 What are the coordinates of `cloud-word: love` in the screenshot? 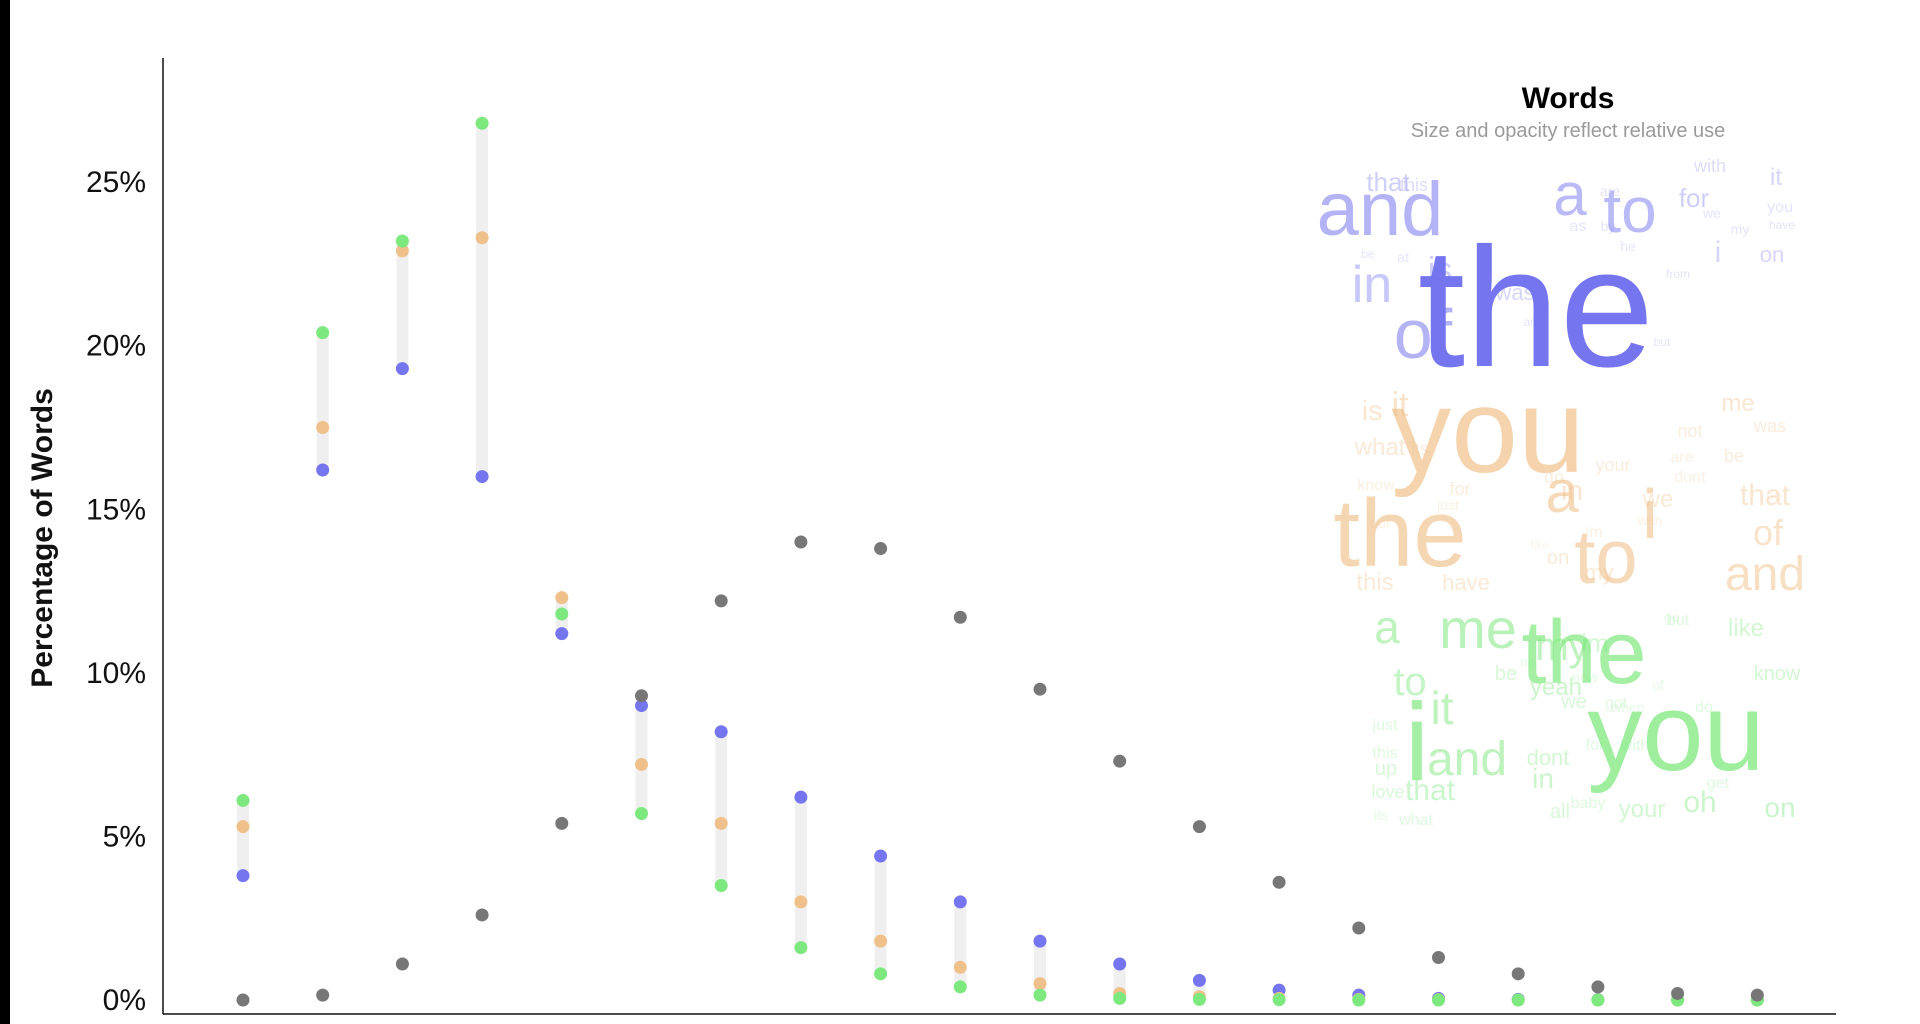 It's located at (1387, 792).